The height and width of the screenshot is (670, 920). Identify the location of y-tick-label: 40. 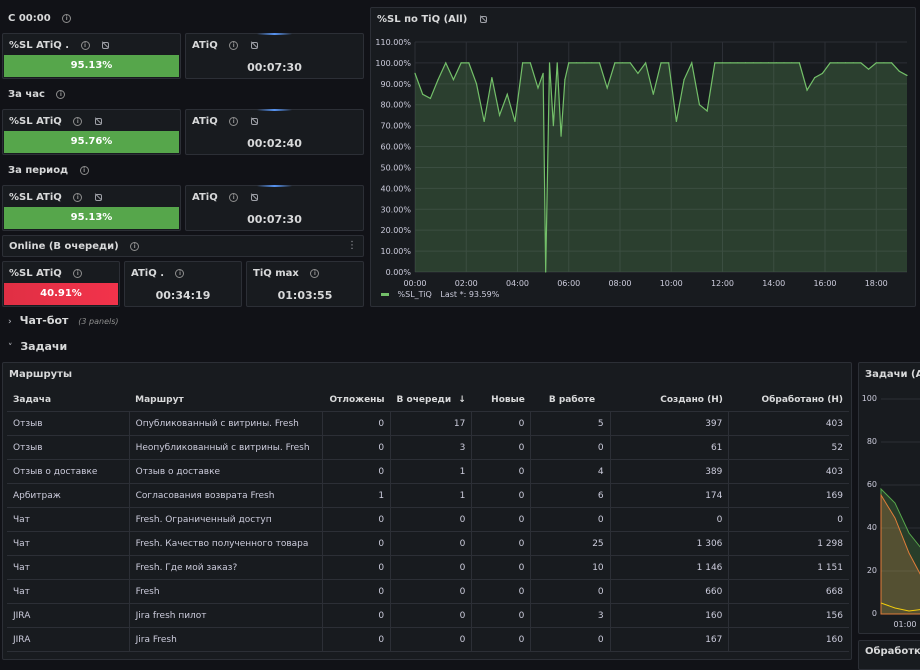
(872, 527).